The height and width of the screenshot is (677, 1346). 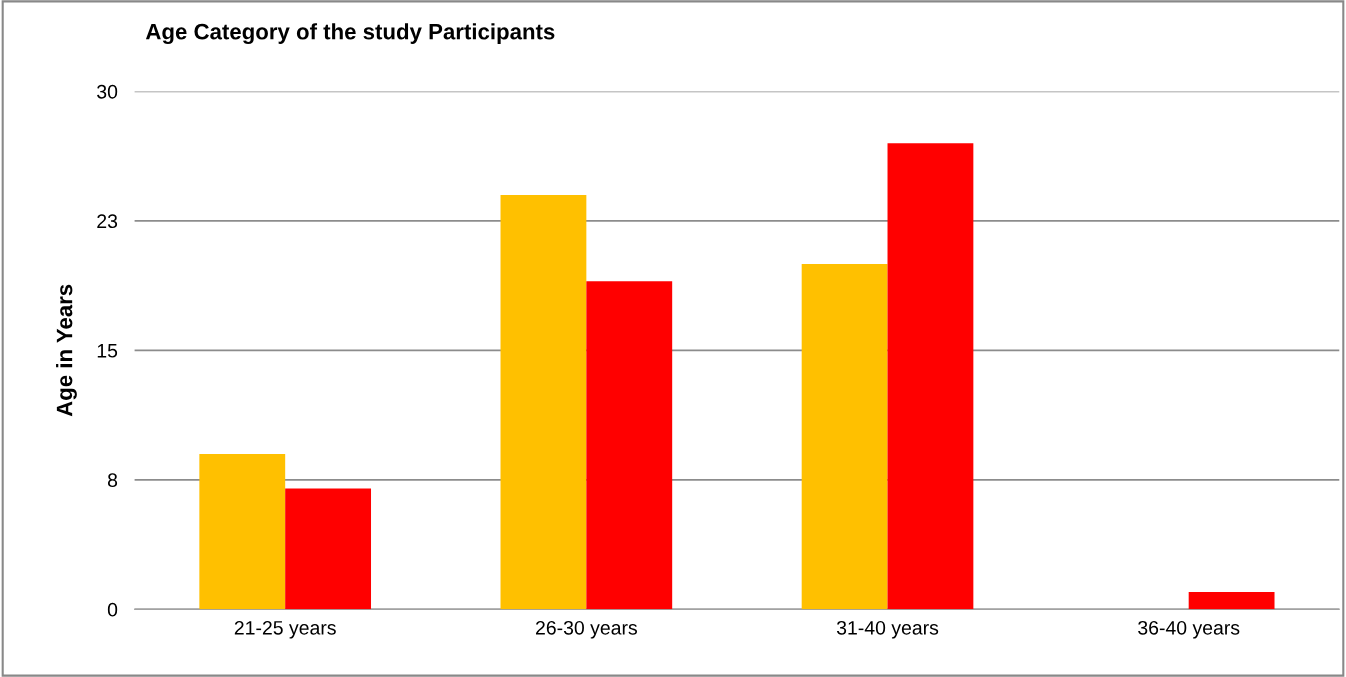 I want to click on y-tick-label: 0, so click(x=112, y=609).